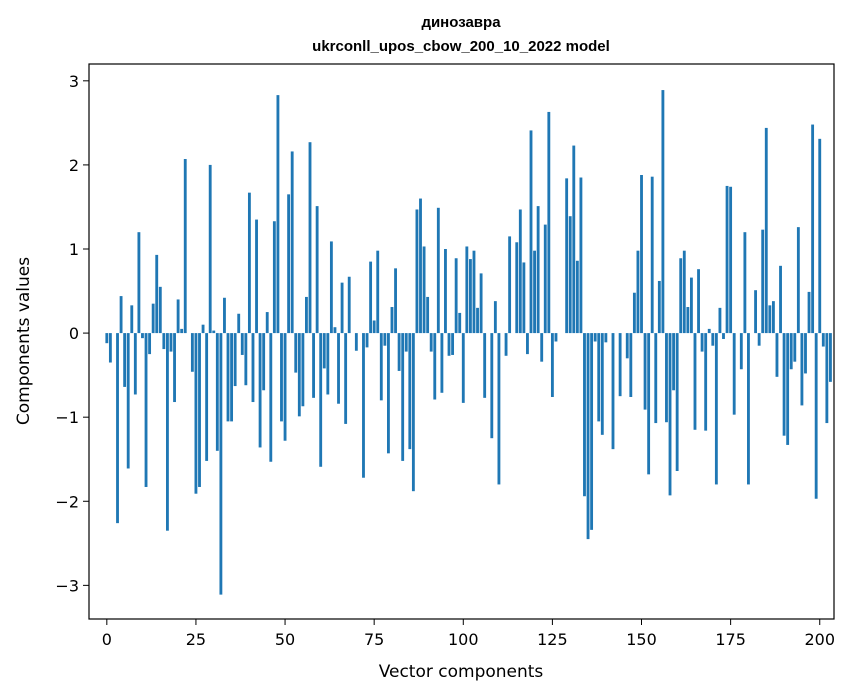 Image resolution: width=847 pixels, height=696 pixels. I want to click on y-tick-label-3: 3, so click(74, 81).